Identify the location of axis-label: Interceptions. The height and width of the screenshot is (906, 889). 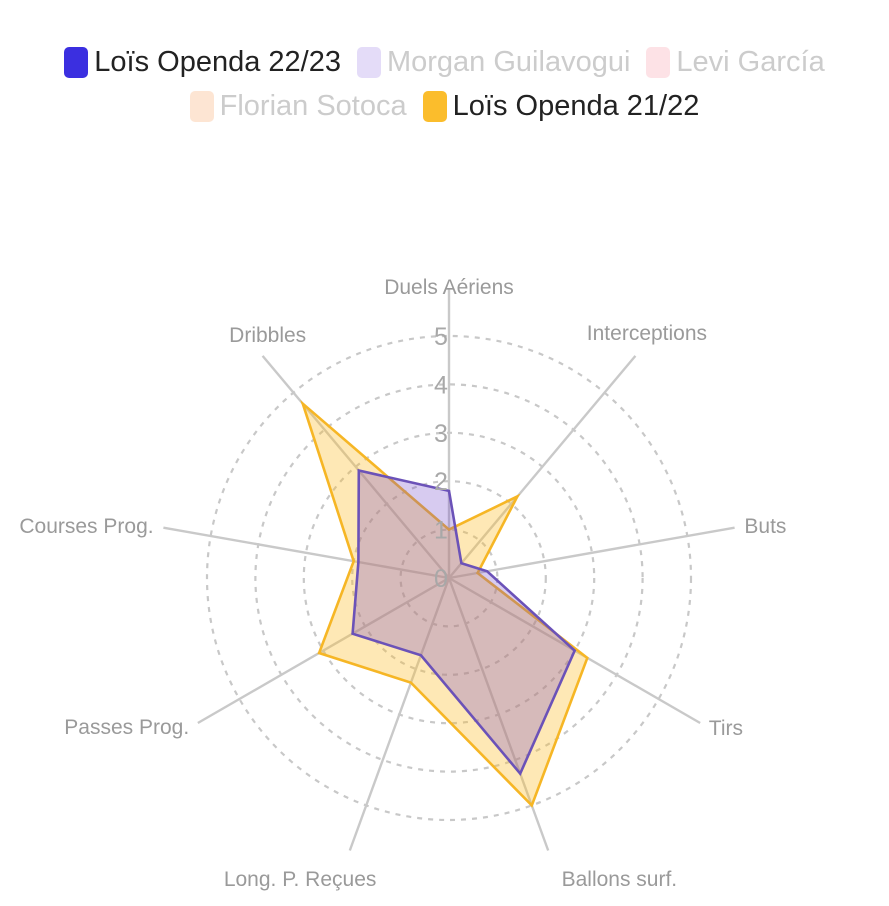
(647, 333).